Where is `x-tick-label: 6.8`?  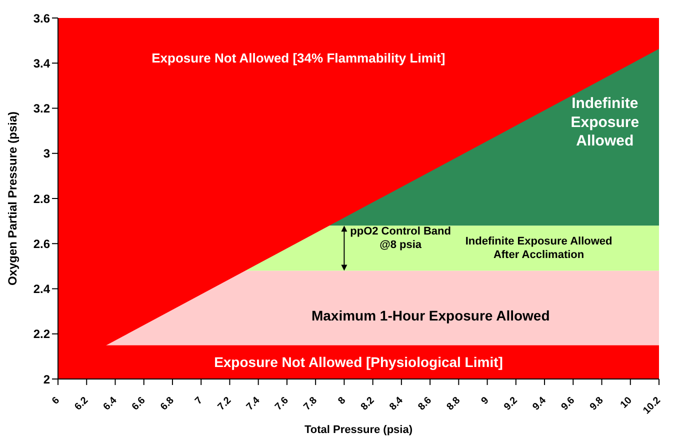
x-tick-label: 6.8 is located at coordinates (167, 403).